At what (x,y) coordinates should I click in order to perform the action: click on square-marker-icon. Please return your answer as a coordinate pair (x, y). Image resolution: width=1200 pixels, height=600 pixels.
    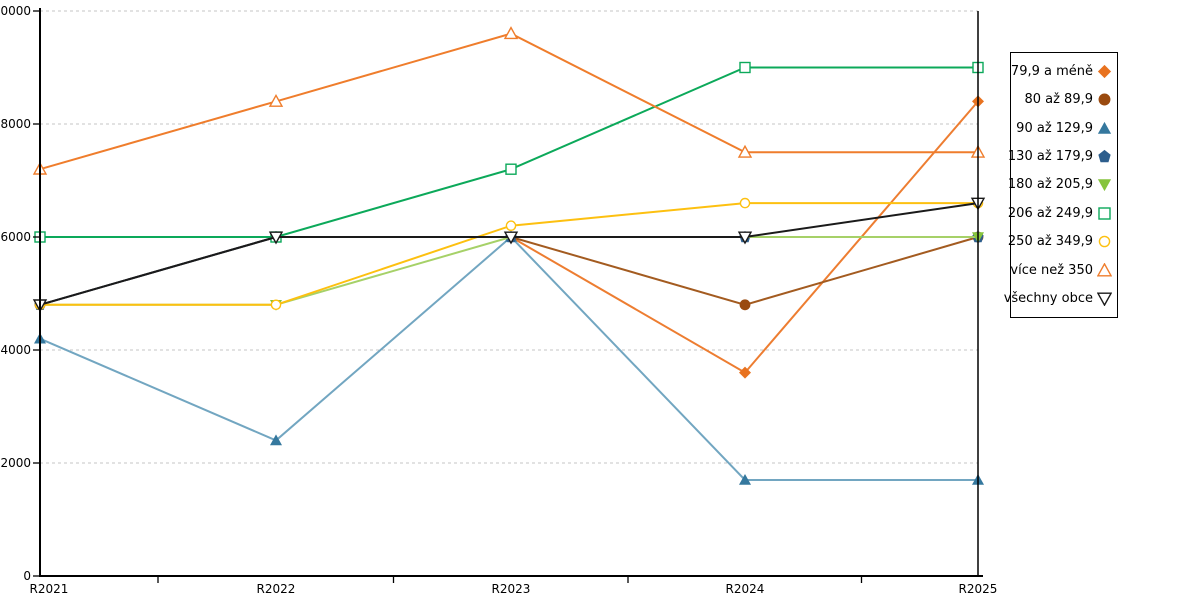
    Looking at the image, I should click on (1104, 213).